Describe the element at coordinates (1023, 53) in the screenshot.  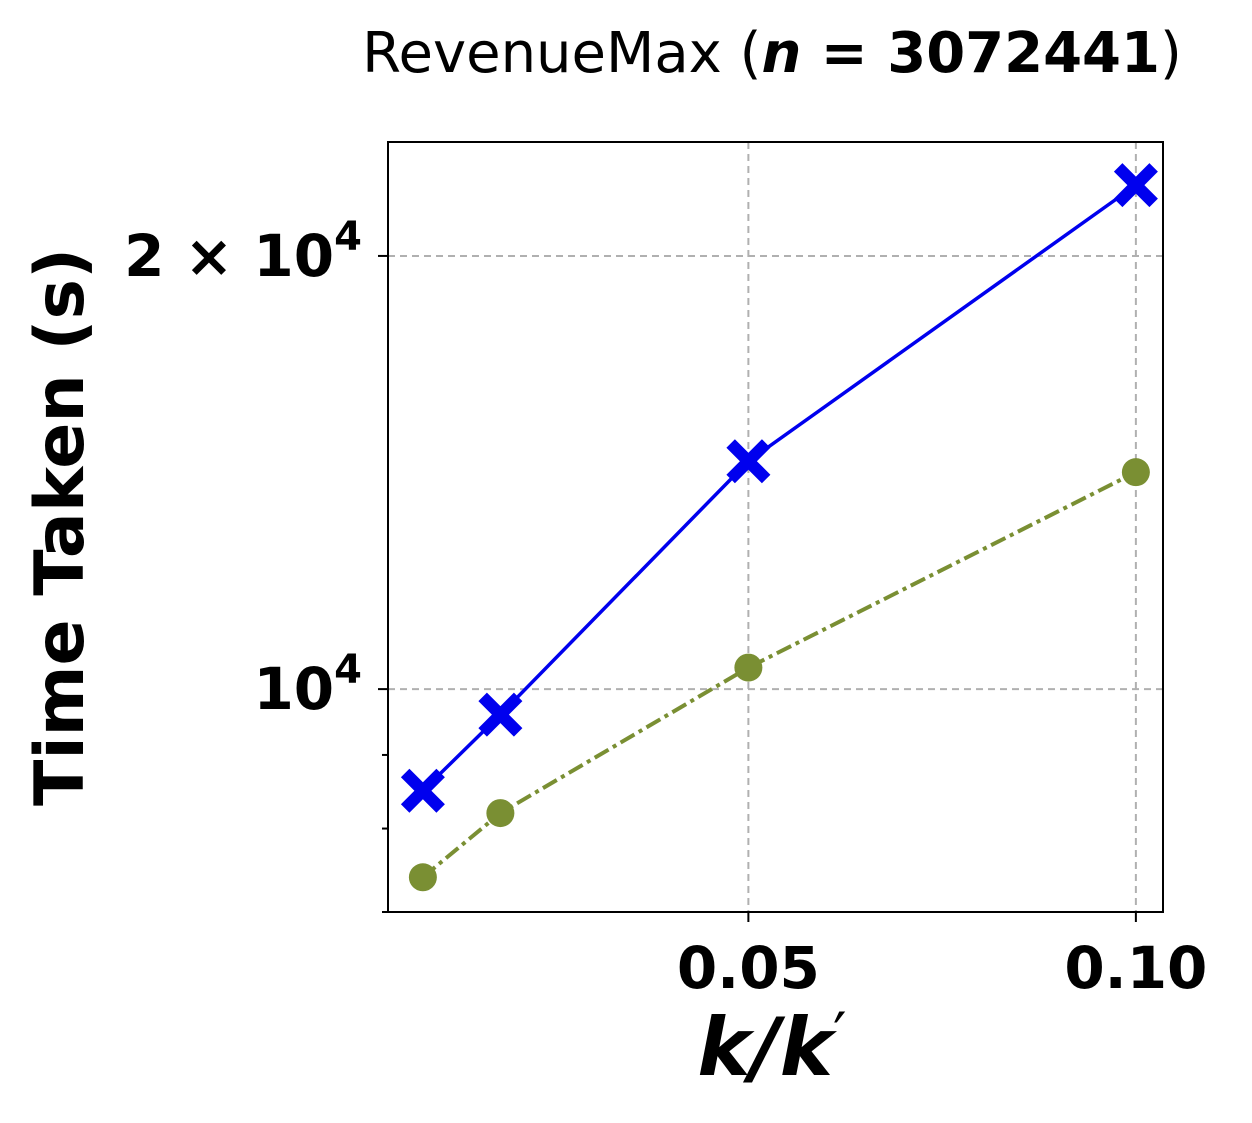
I see `chart-title-value: 3072441` at that location.